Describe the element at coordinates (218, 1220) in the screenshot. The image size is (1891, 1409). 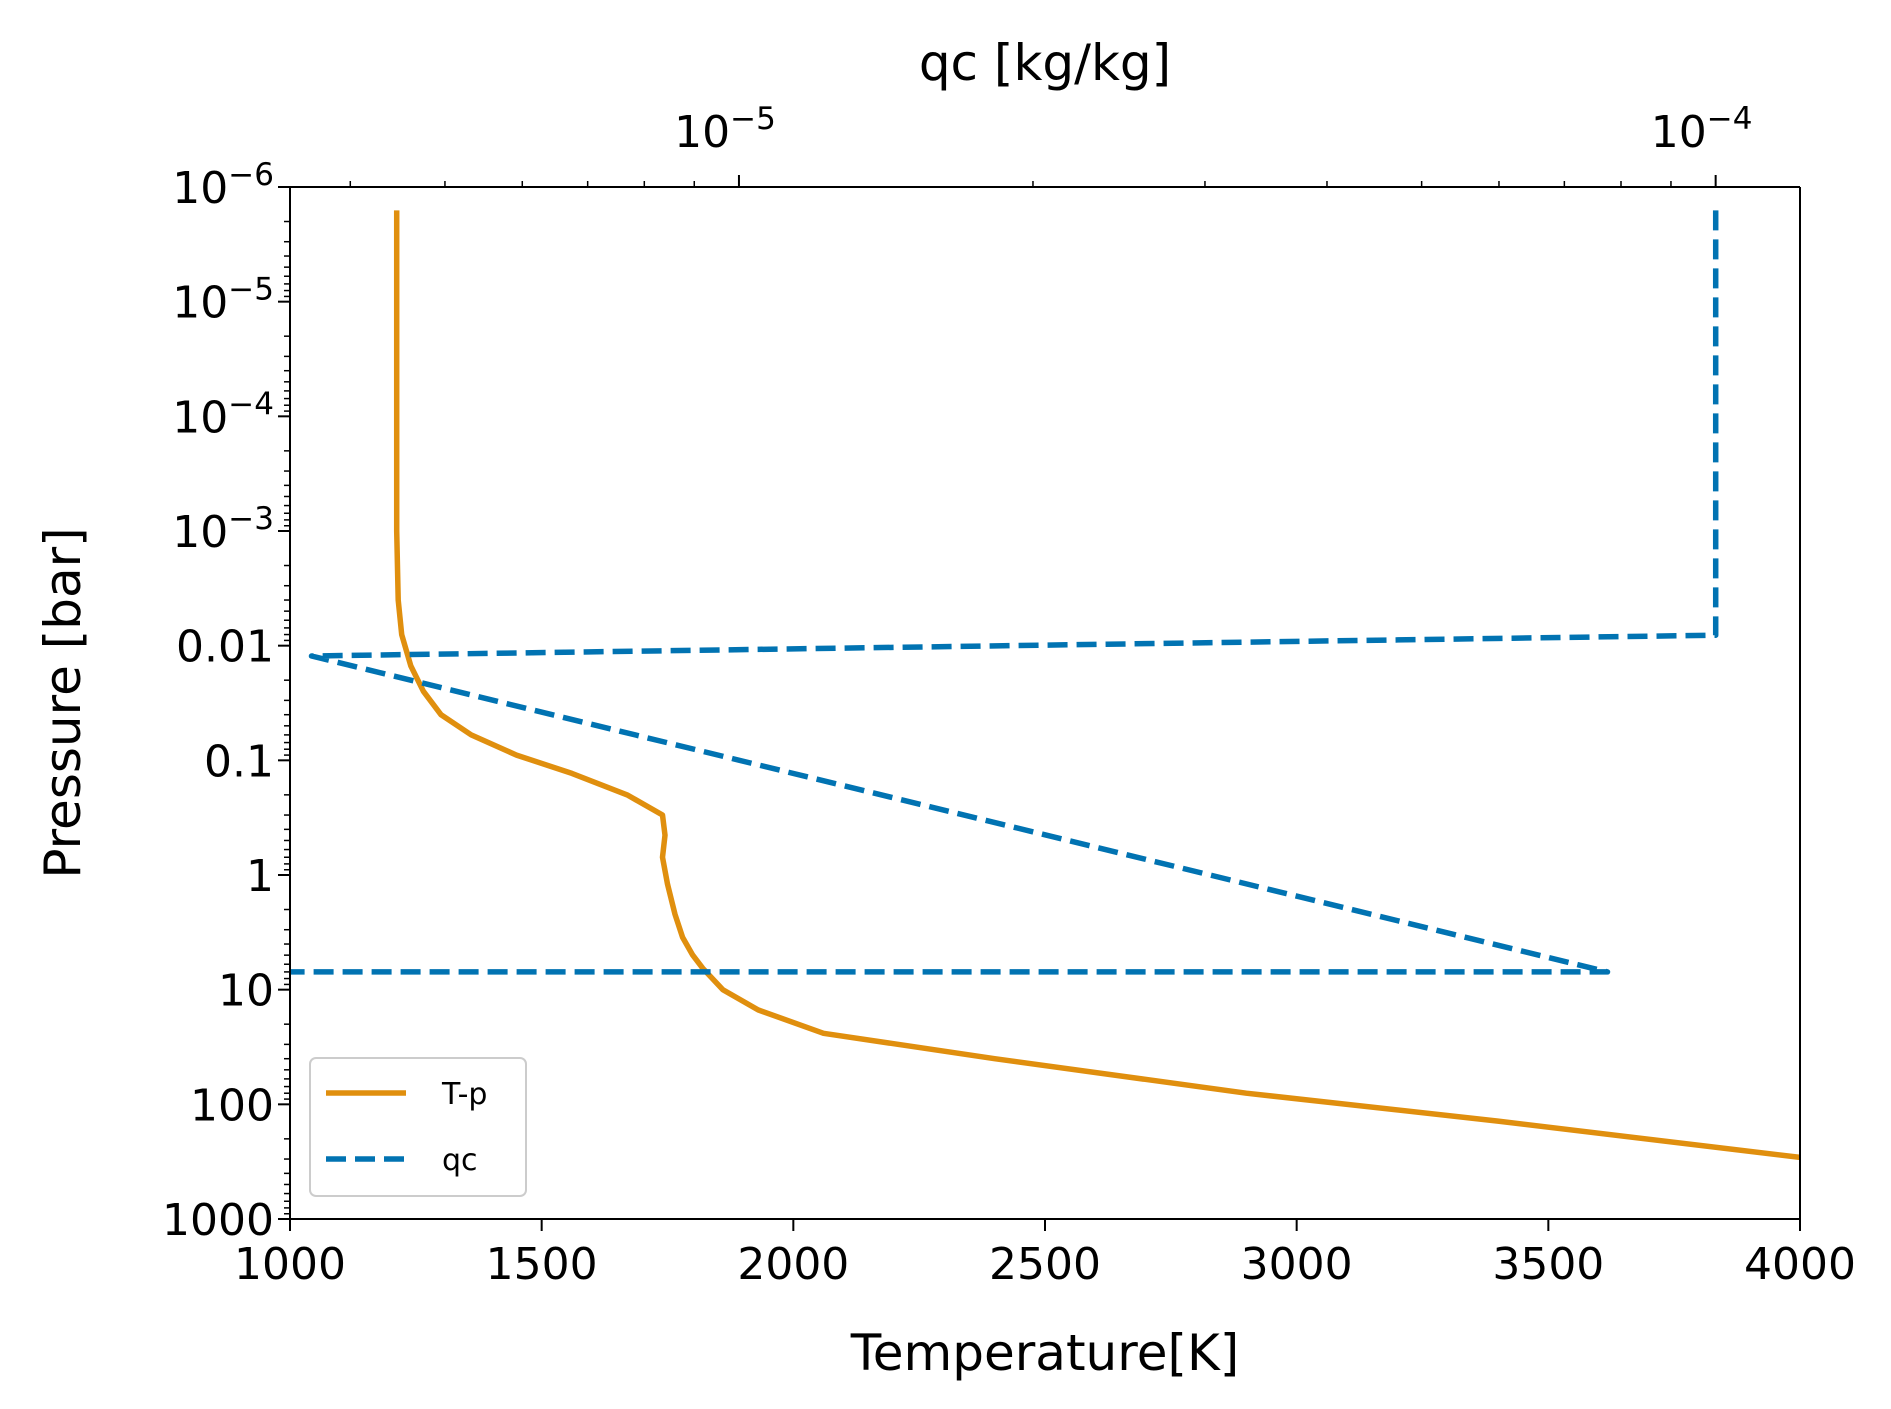
I see `y-tick-label: 1000` at that location.